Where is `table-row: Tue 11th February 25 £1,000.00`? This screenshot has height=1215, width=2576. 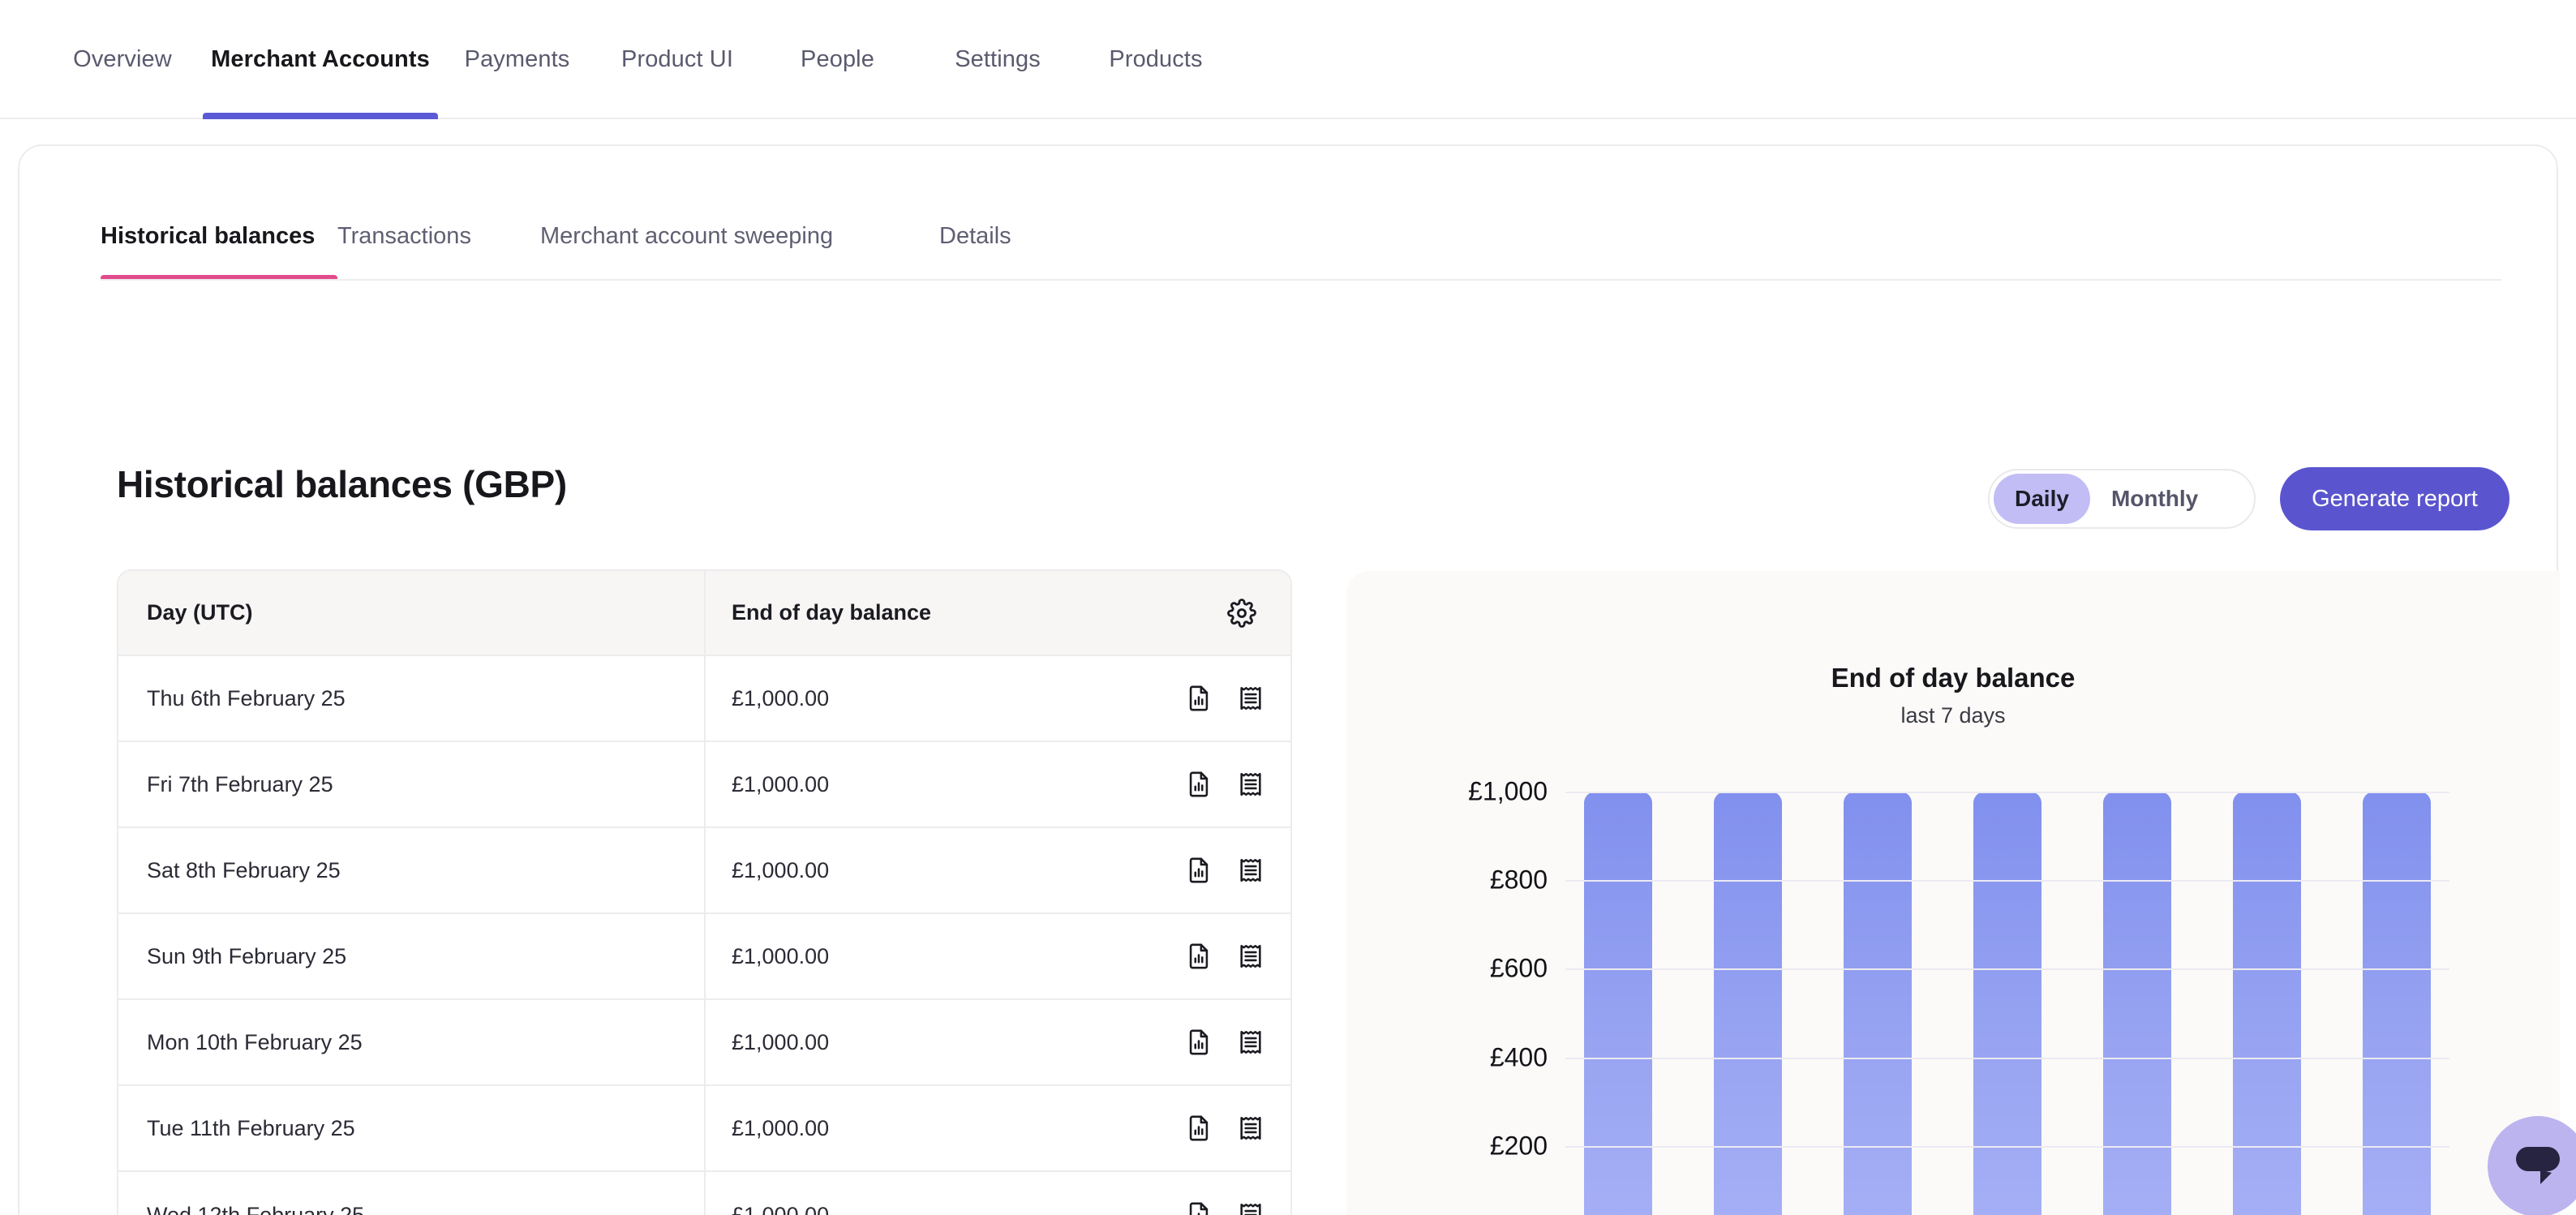
table-row: Tue 11th February 25 £1,000.00 is located at coordinates (704, 1129).